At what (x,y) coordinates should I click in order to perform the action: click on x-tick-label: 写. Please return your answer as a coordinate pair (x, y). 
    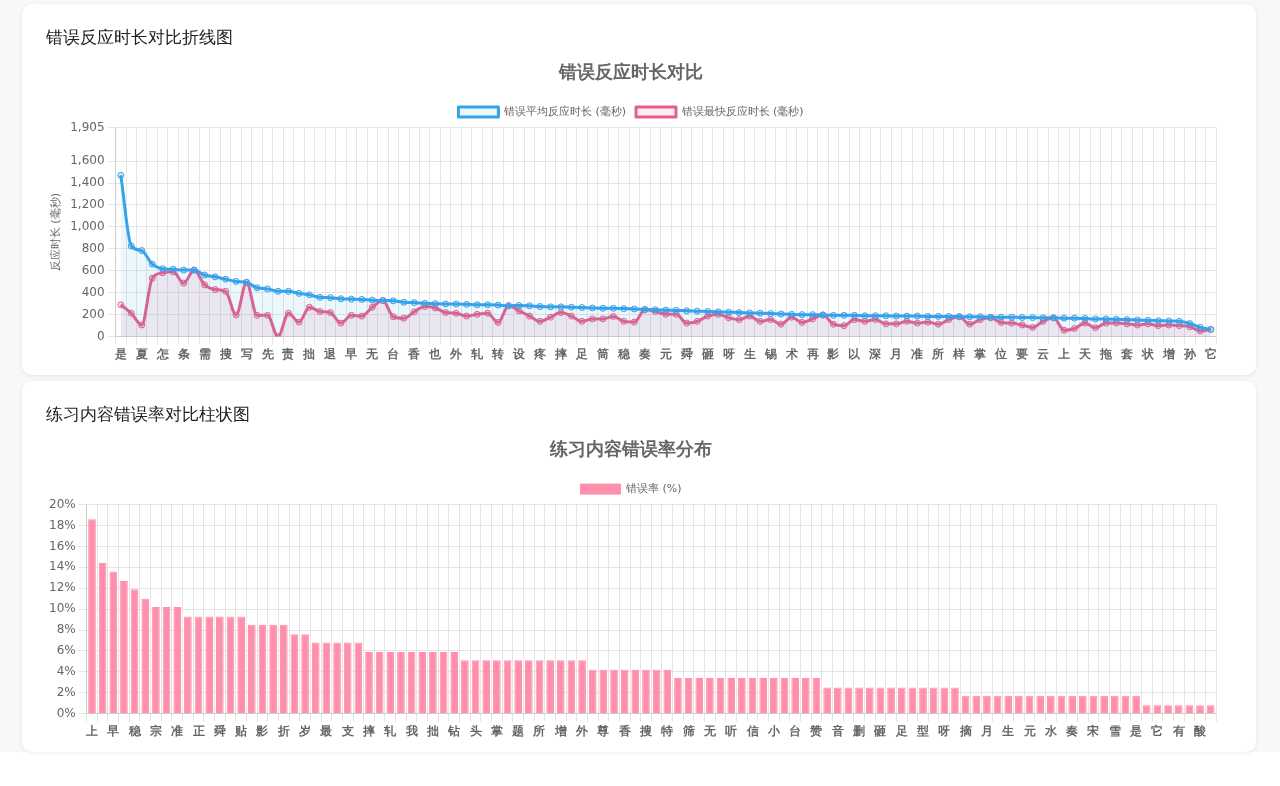
    Looking at the image, I should click on (246, 353).